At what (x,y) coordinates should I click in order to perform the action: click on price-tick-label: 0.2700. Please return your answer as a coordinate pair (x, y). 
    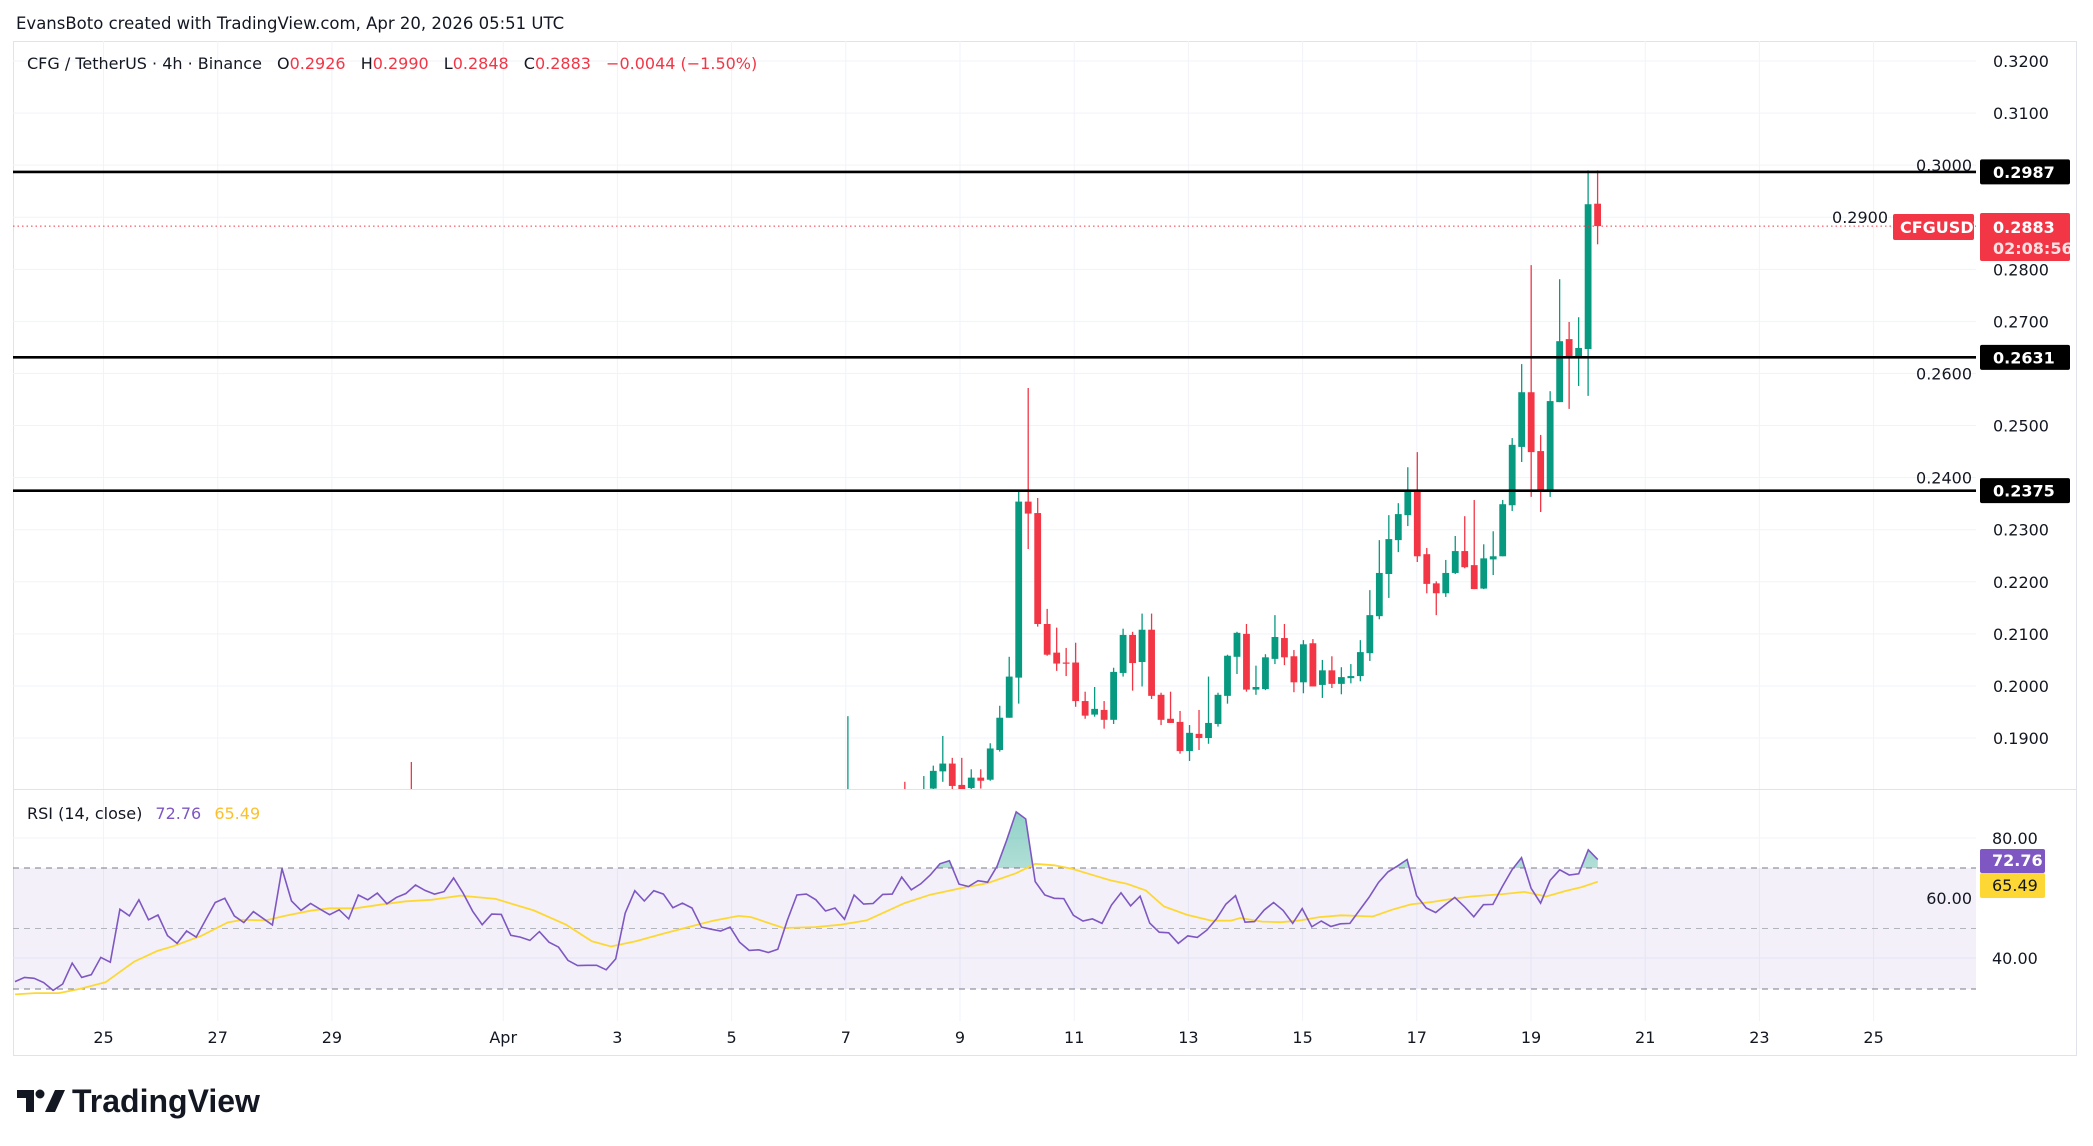
    Looking at the image, I should click on (2021, 321).